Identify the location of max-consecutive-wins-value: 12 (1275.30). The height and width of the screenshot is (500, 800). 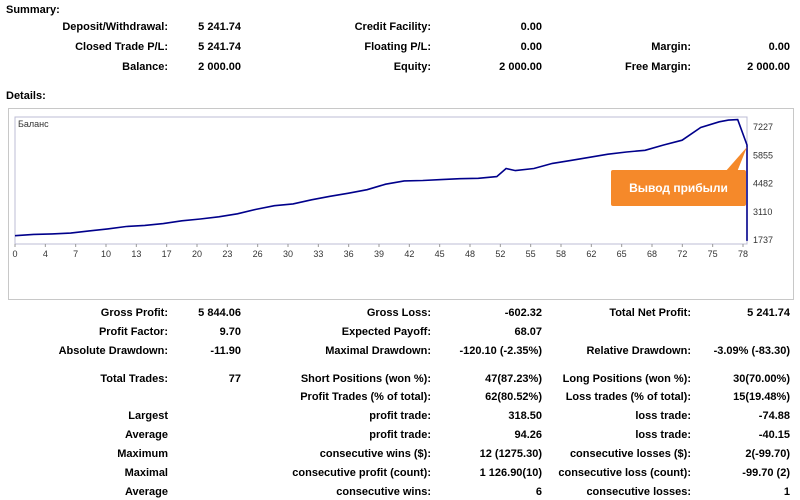
(510, 454).